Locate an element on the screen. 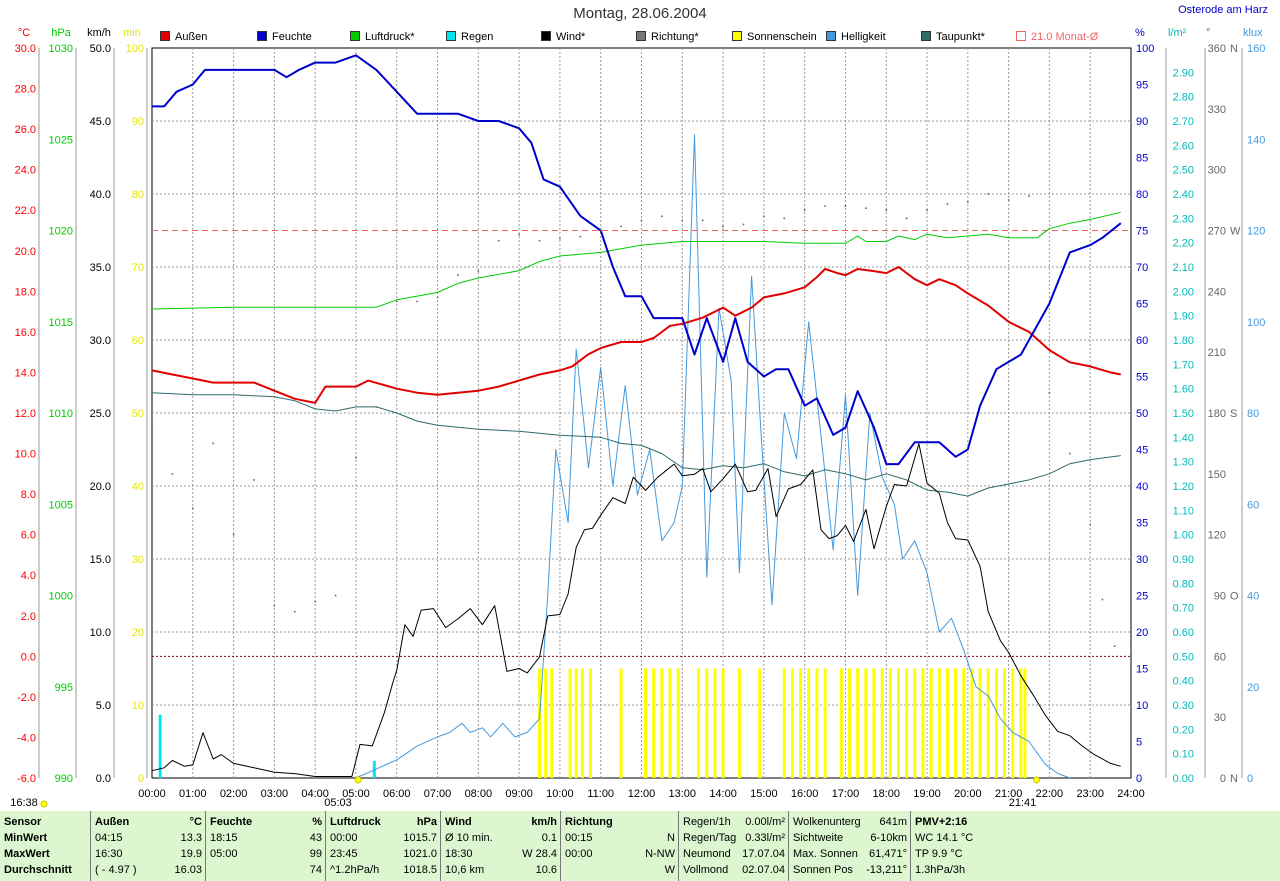 The width and height of the screenshot is (1280, 881). axis-tick-label-hpa: 1030 is located at coordinates (61, 49).